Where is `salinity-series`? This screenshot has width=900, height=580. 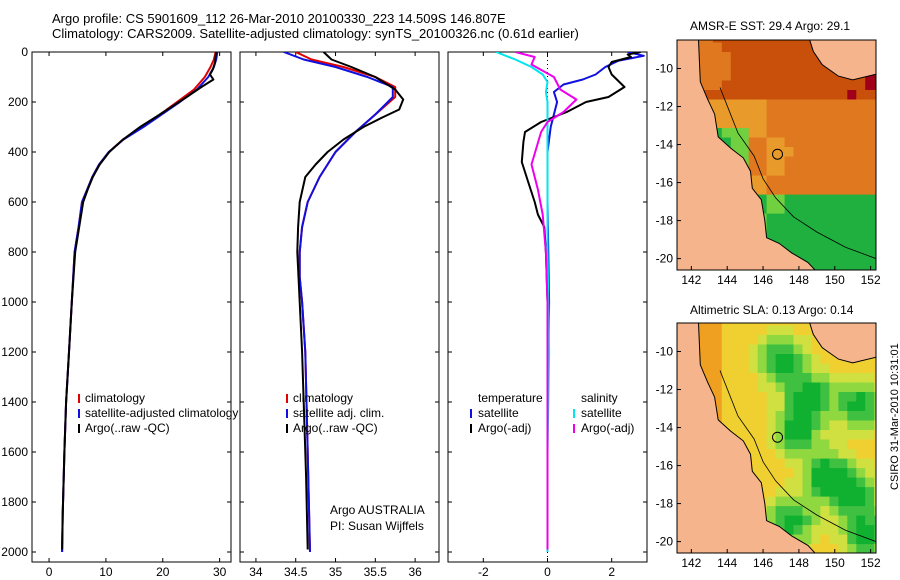
salinity-series is located at coordinates (344, 302).